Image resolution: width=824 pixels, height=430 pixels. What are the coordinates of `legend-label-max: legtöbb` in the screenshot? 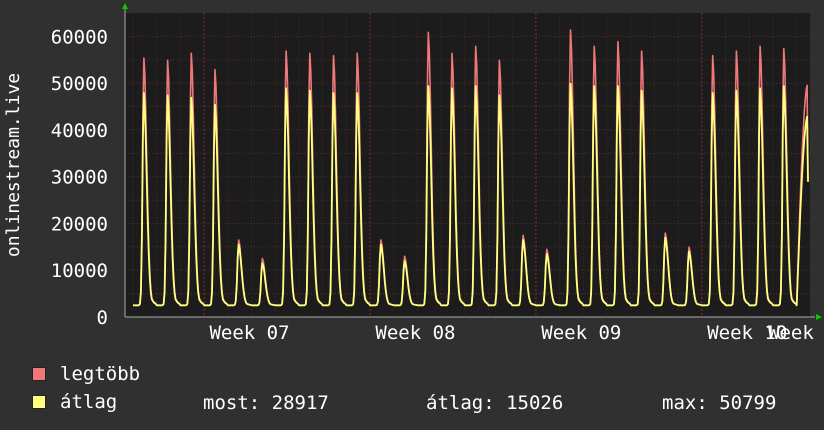 It's located at (100, 374).